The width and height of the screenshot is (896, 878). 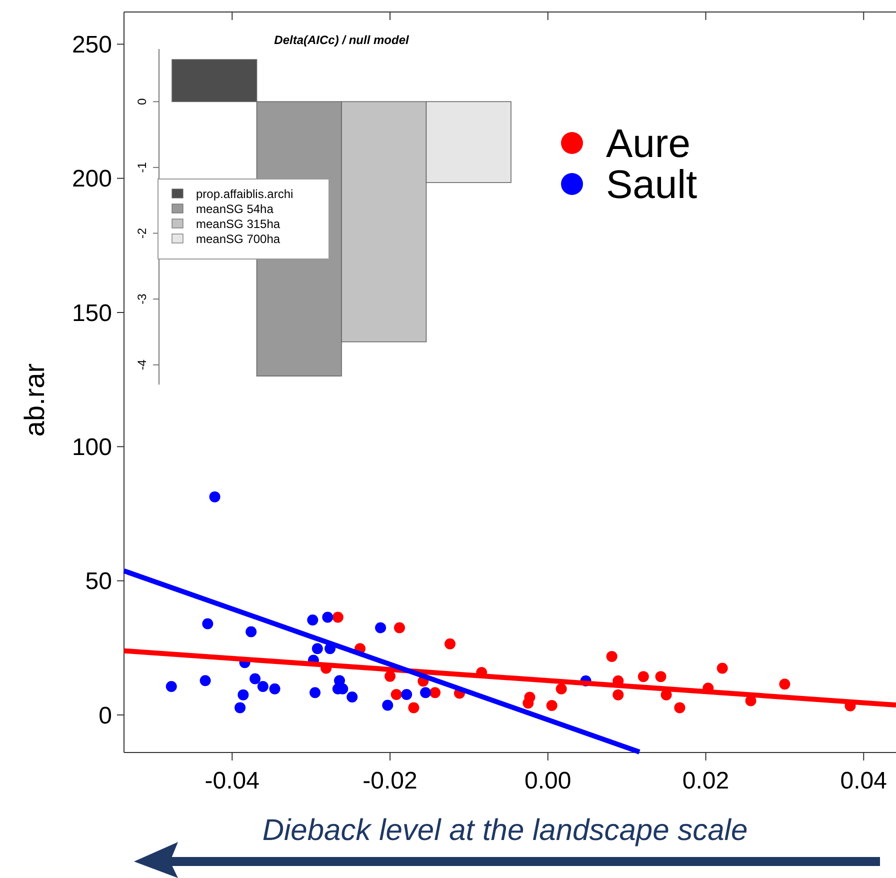 I want to click on x-tick-label: 0.04, so click(x=863, y=781).